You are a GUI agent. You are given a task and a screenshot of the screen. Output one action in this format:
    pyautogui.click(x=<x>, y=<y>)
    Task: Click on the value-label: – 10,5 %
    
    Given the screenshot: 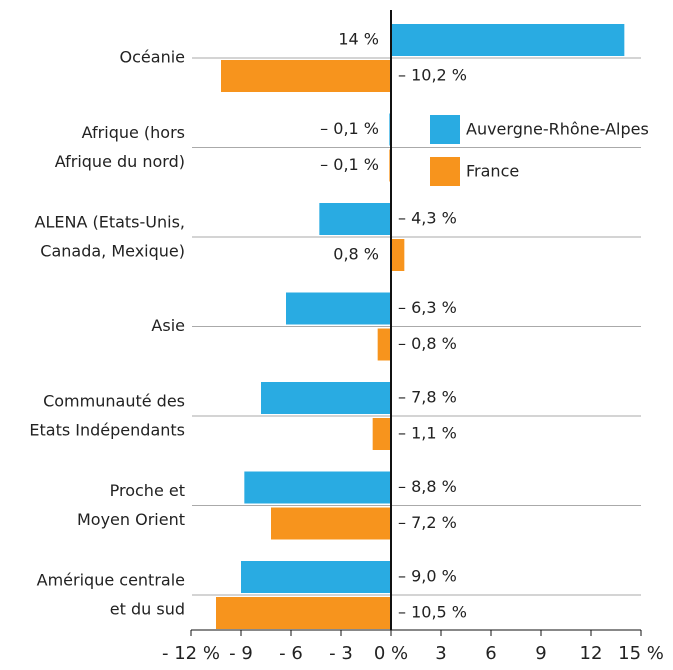 What is the action you would take?
    pyautogui.click(x=432, y=612)
    